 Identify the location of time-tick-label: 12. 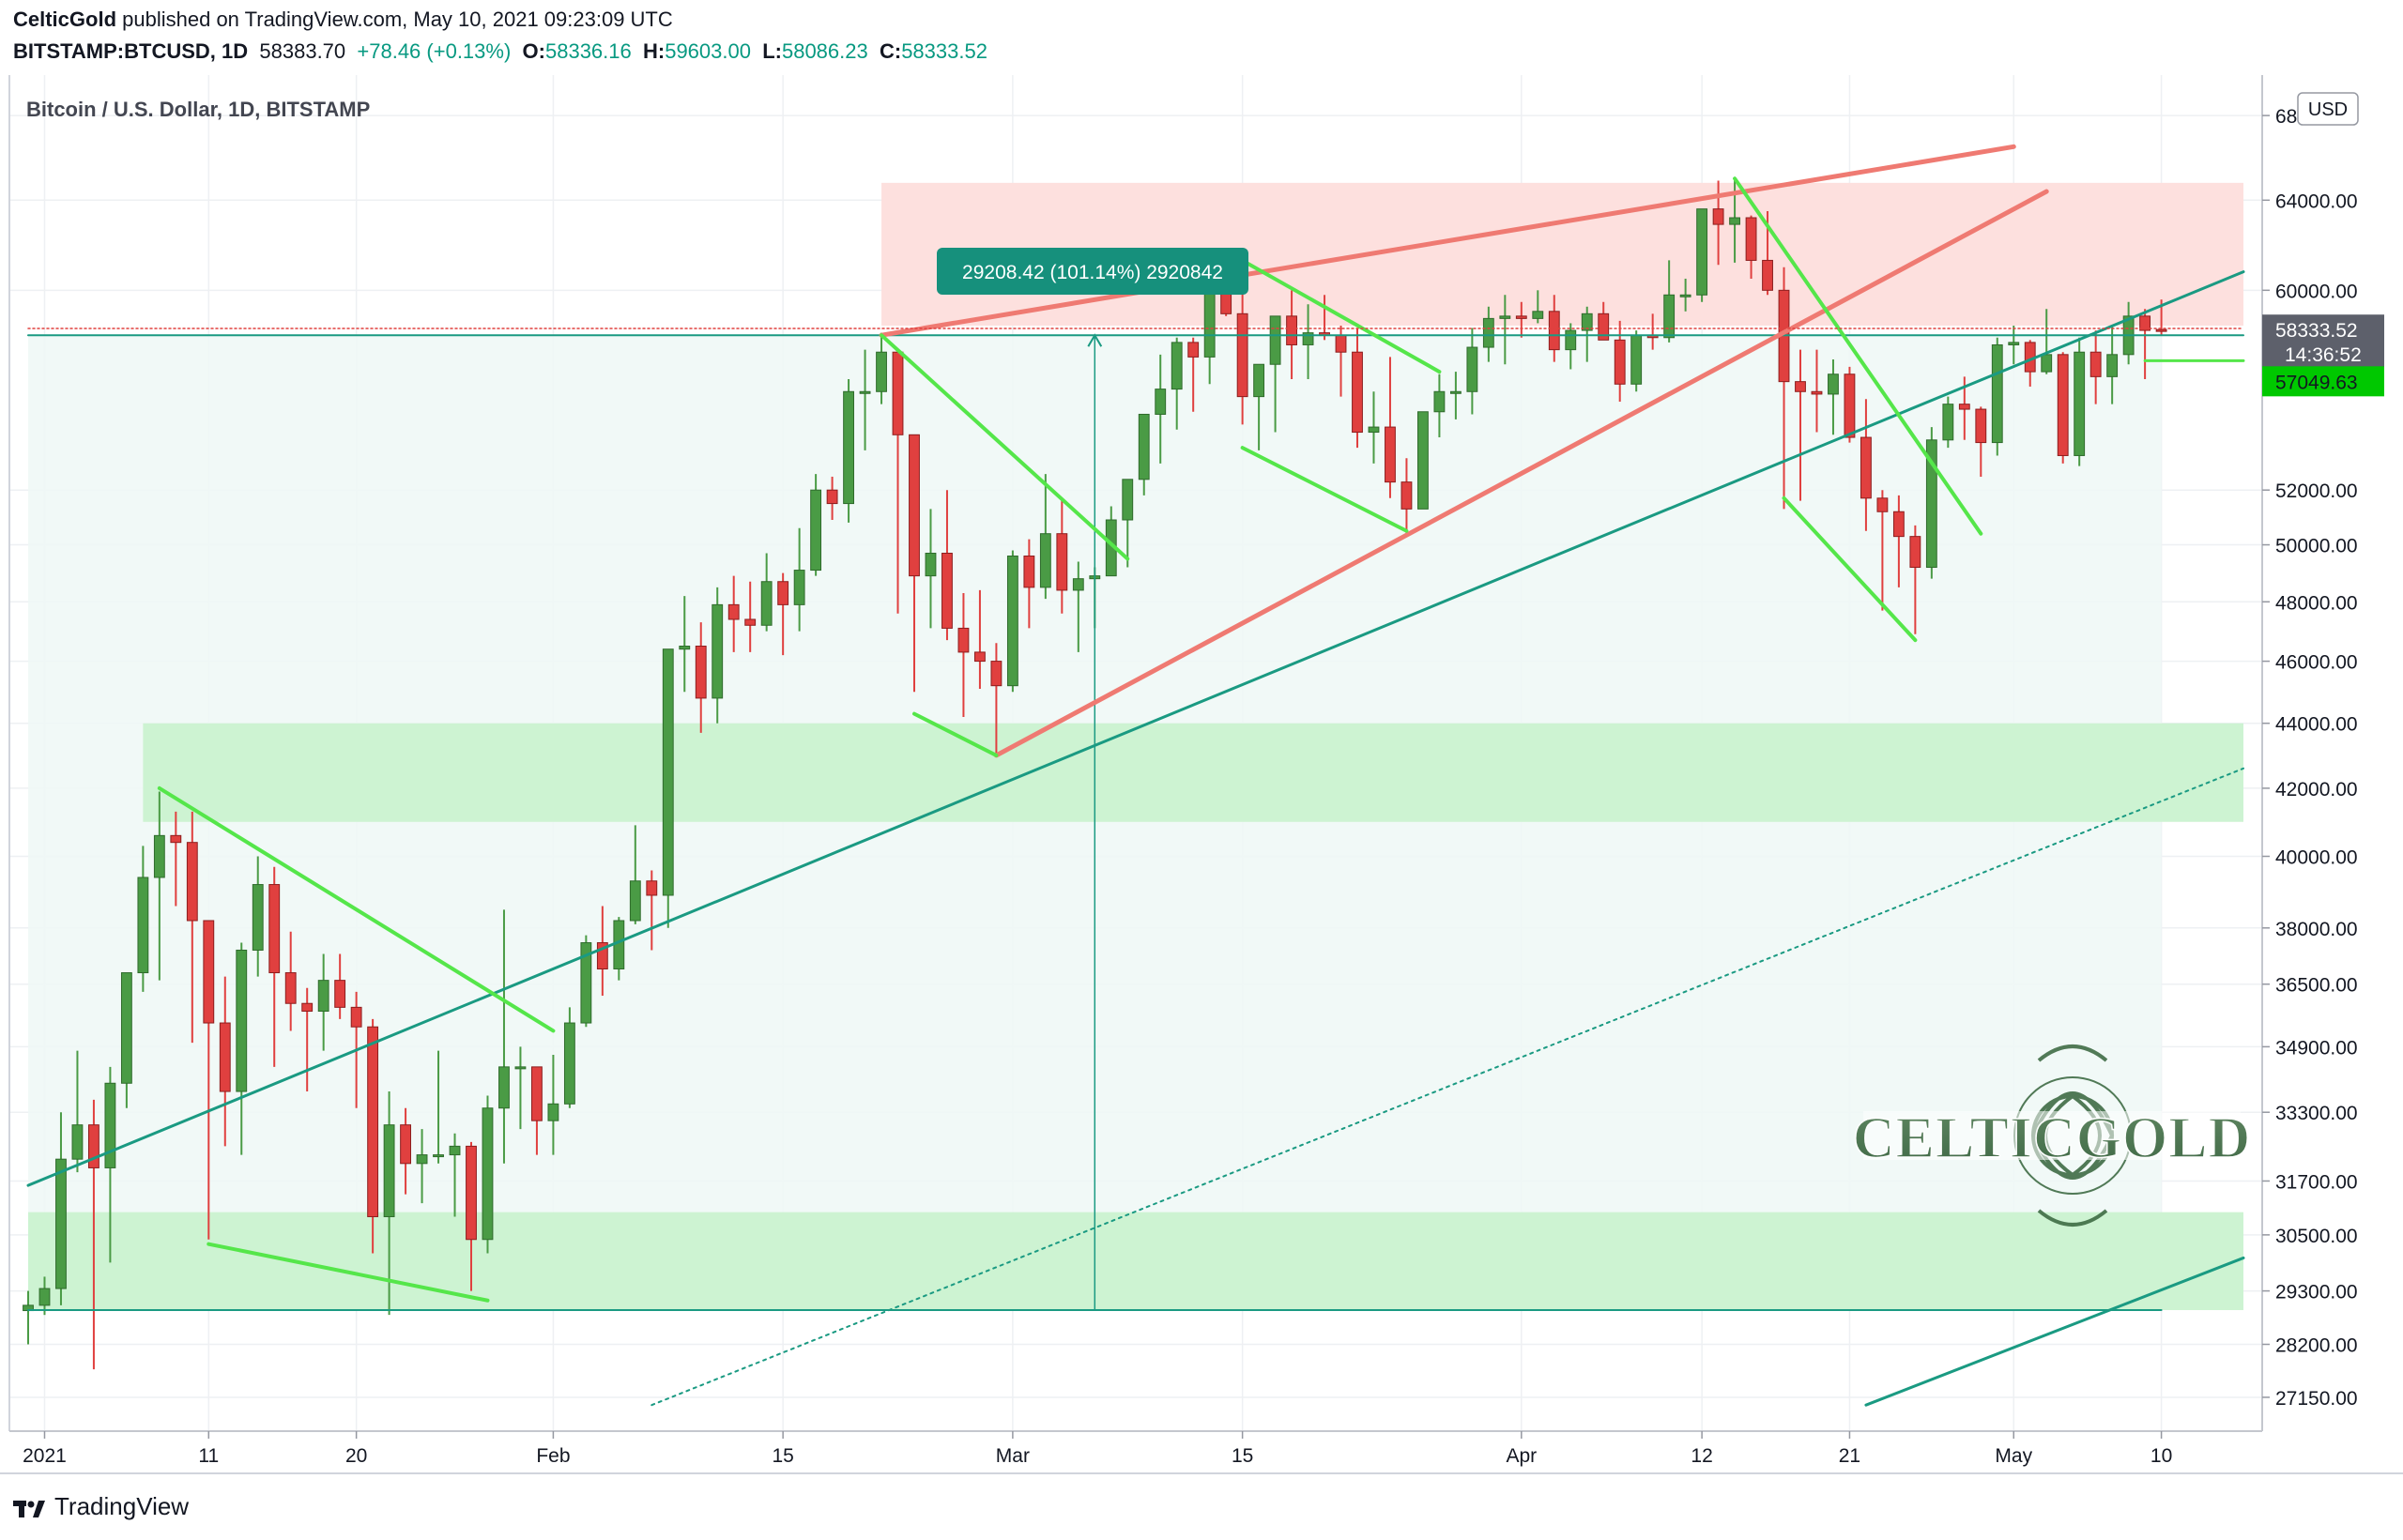
(1702, 1456).